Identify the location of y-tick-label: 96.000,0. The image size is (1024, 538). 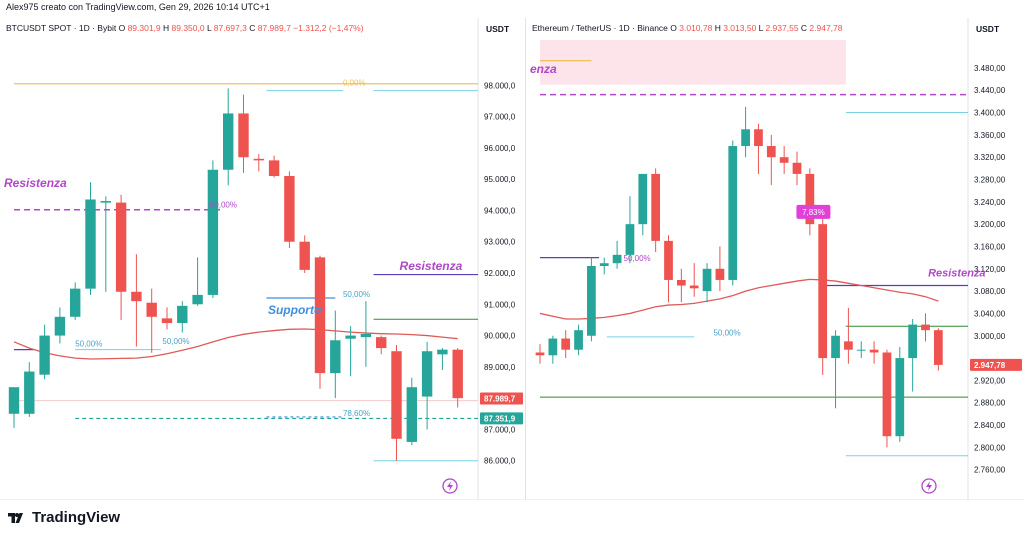
(500, 148).